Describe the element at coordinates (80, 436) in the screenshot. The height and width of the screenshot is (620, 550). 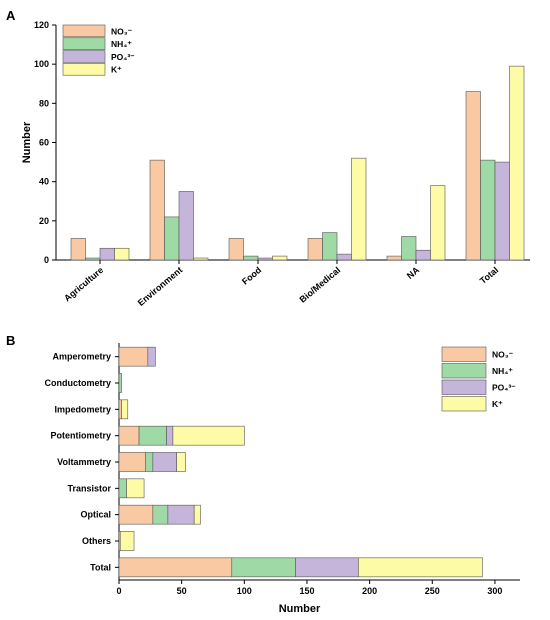
I see `y-tick-label-b: Potentiometry` at that location.